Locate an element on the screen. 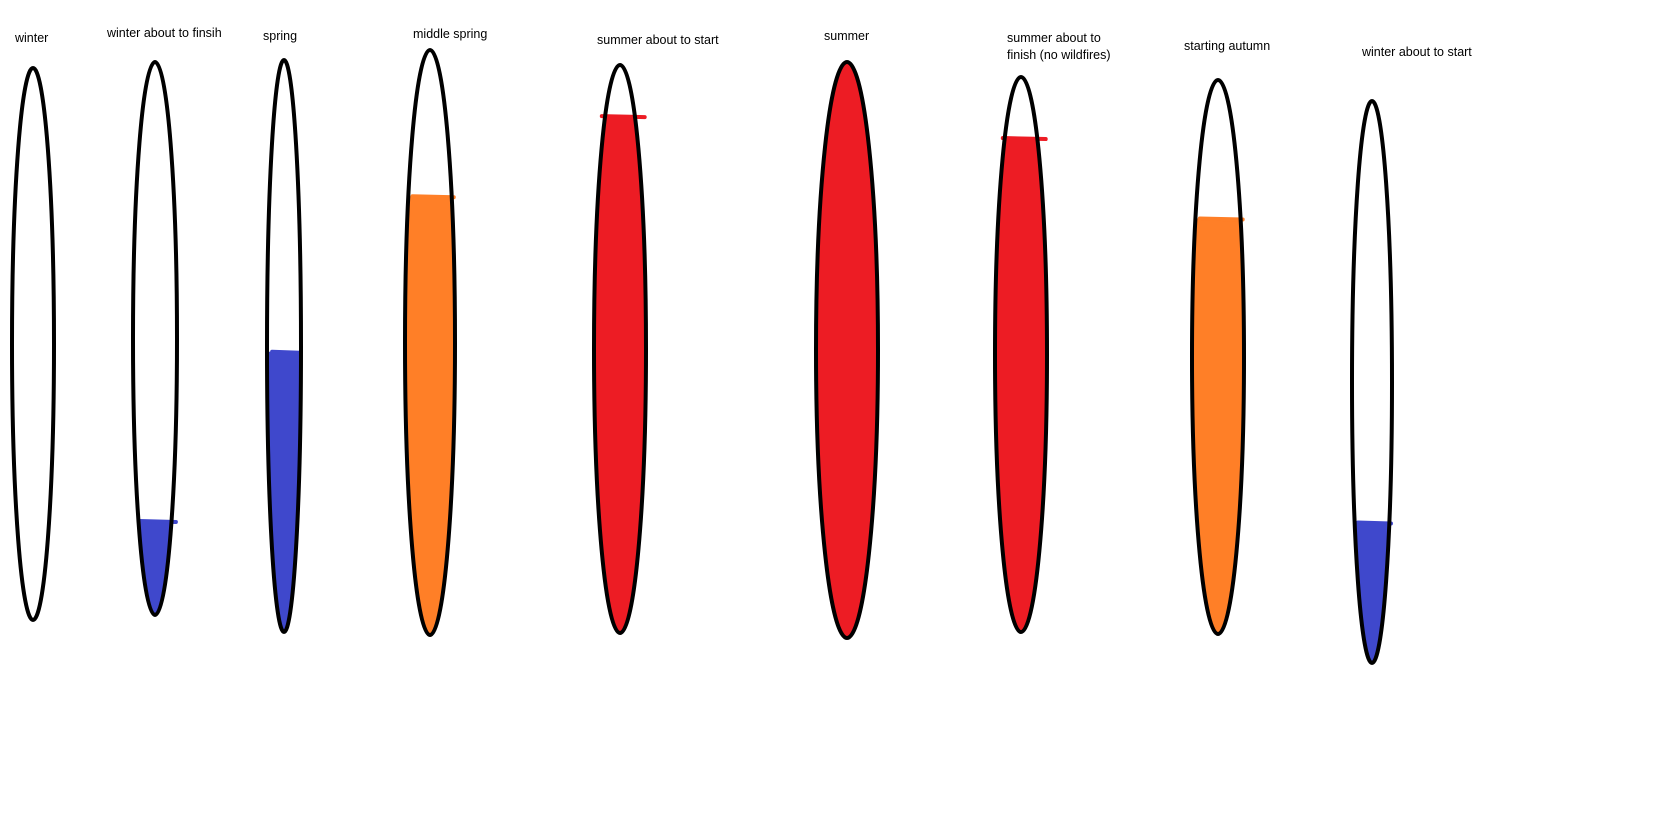  season-label: winter about to start is located at coordinates (1417, 52).